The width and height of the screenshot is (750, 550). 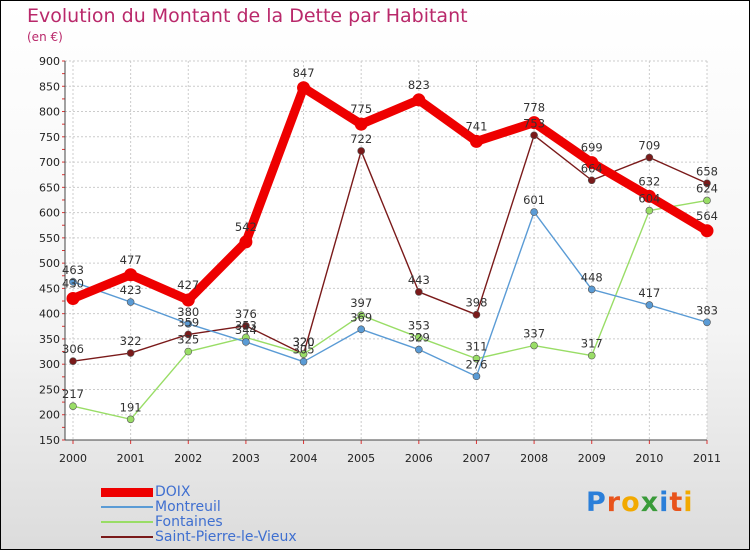 I want to click on y-tick-label: 800, so click(x=49, y=112).